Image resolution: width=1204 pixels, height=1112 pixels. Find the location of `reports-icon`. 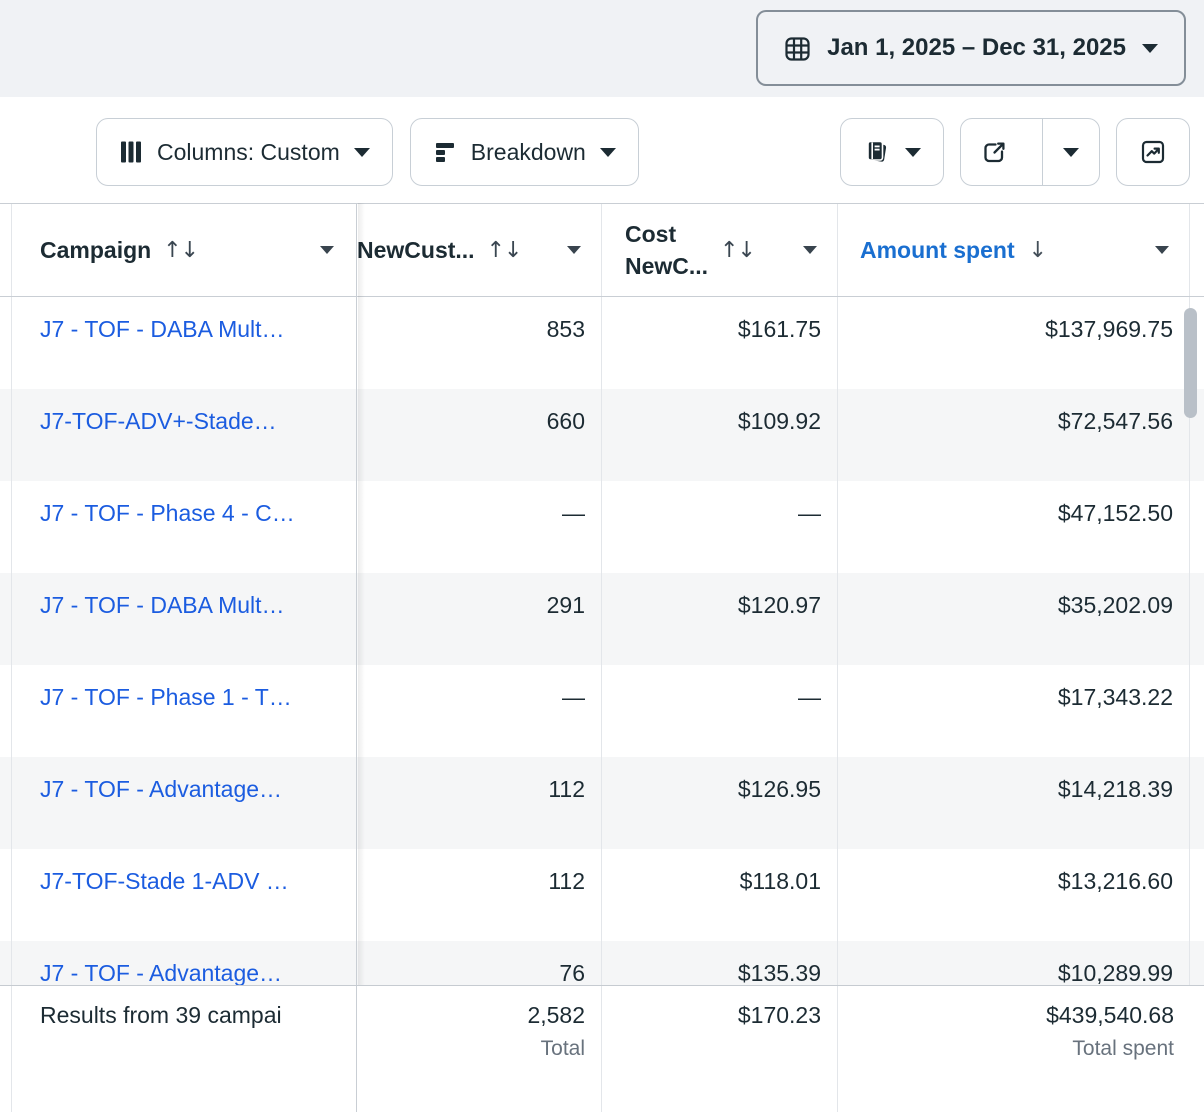

reports-icon is located at coordinates (877, 152).